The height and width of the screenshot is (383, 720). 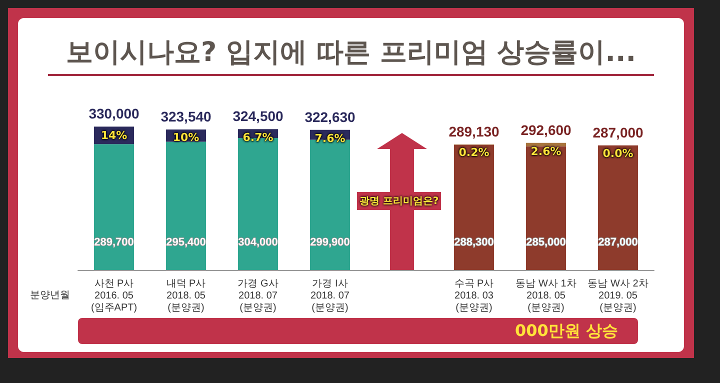 I want to click on total-label: 323,540, so click(x=186, y=116).